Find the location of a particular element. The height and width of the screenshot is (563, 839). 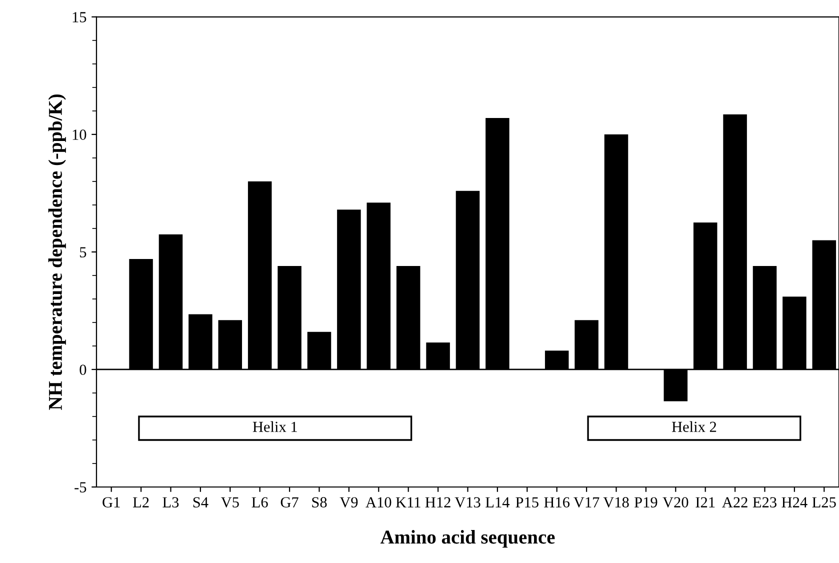

x-tick-label: A22 is located at coordinates (735, 502).